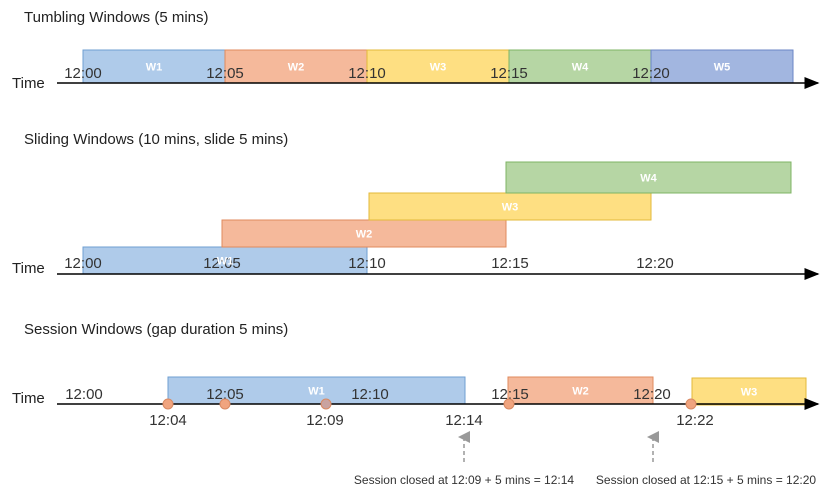  Describe the element at coordinates (116, 17) in the screenshot. I see `section-title: Tumbling Windows (5 mins)` at that location.